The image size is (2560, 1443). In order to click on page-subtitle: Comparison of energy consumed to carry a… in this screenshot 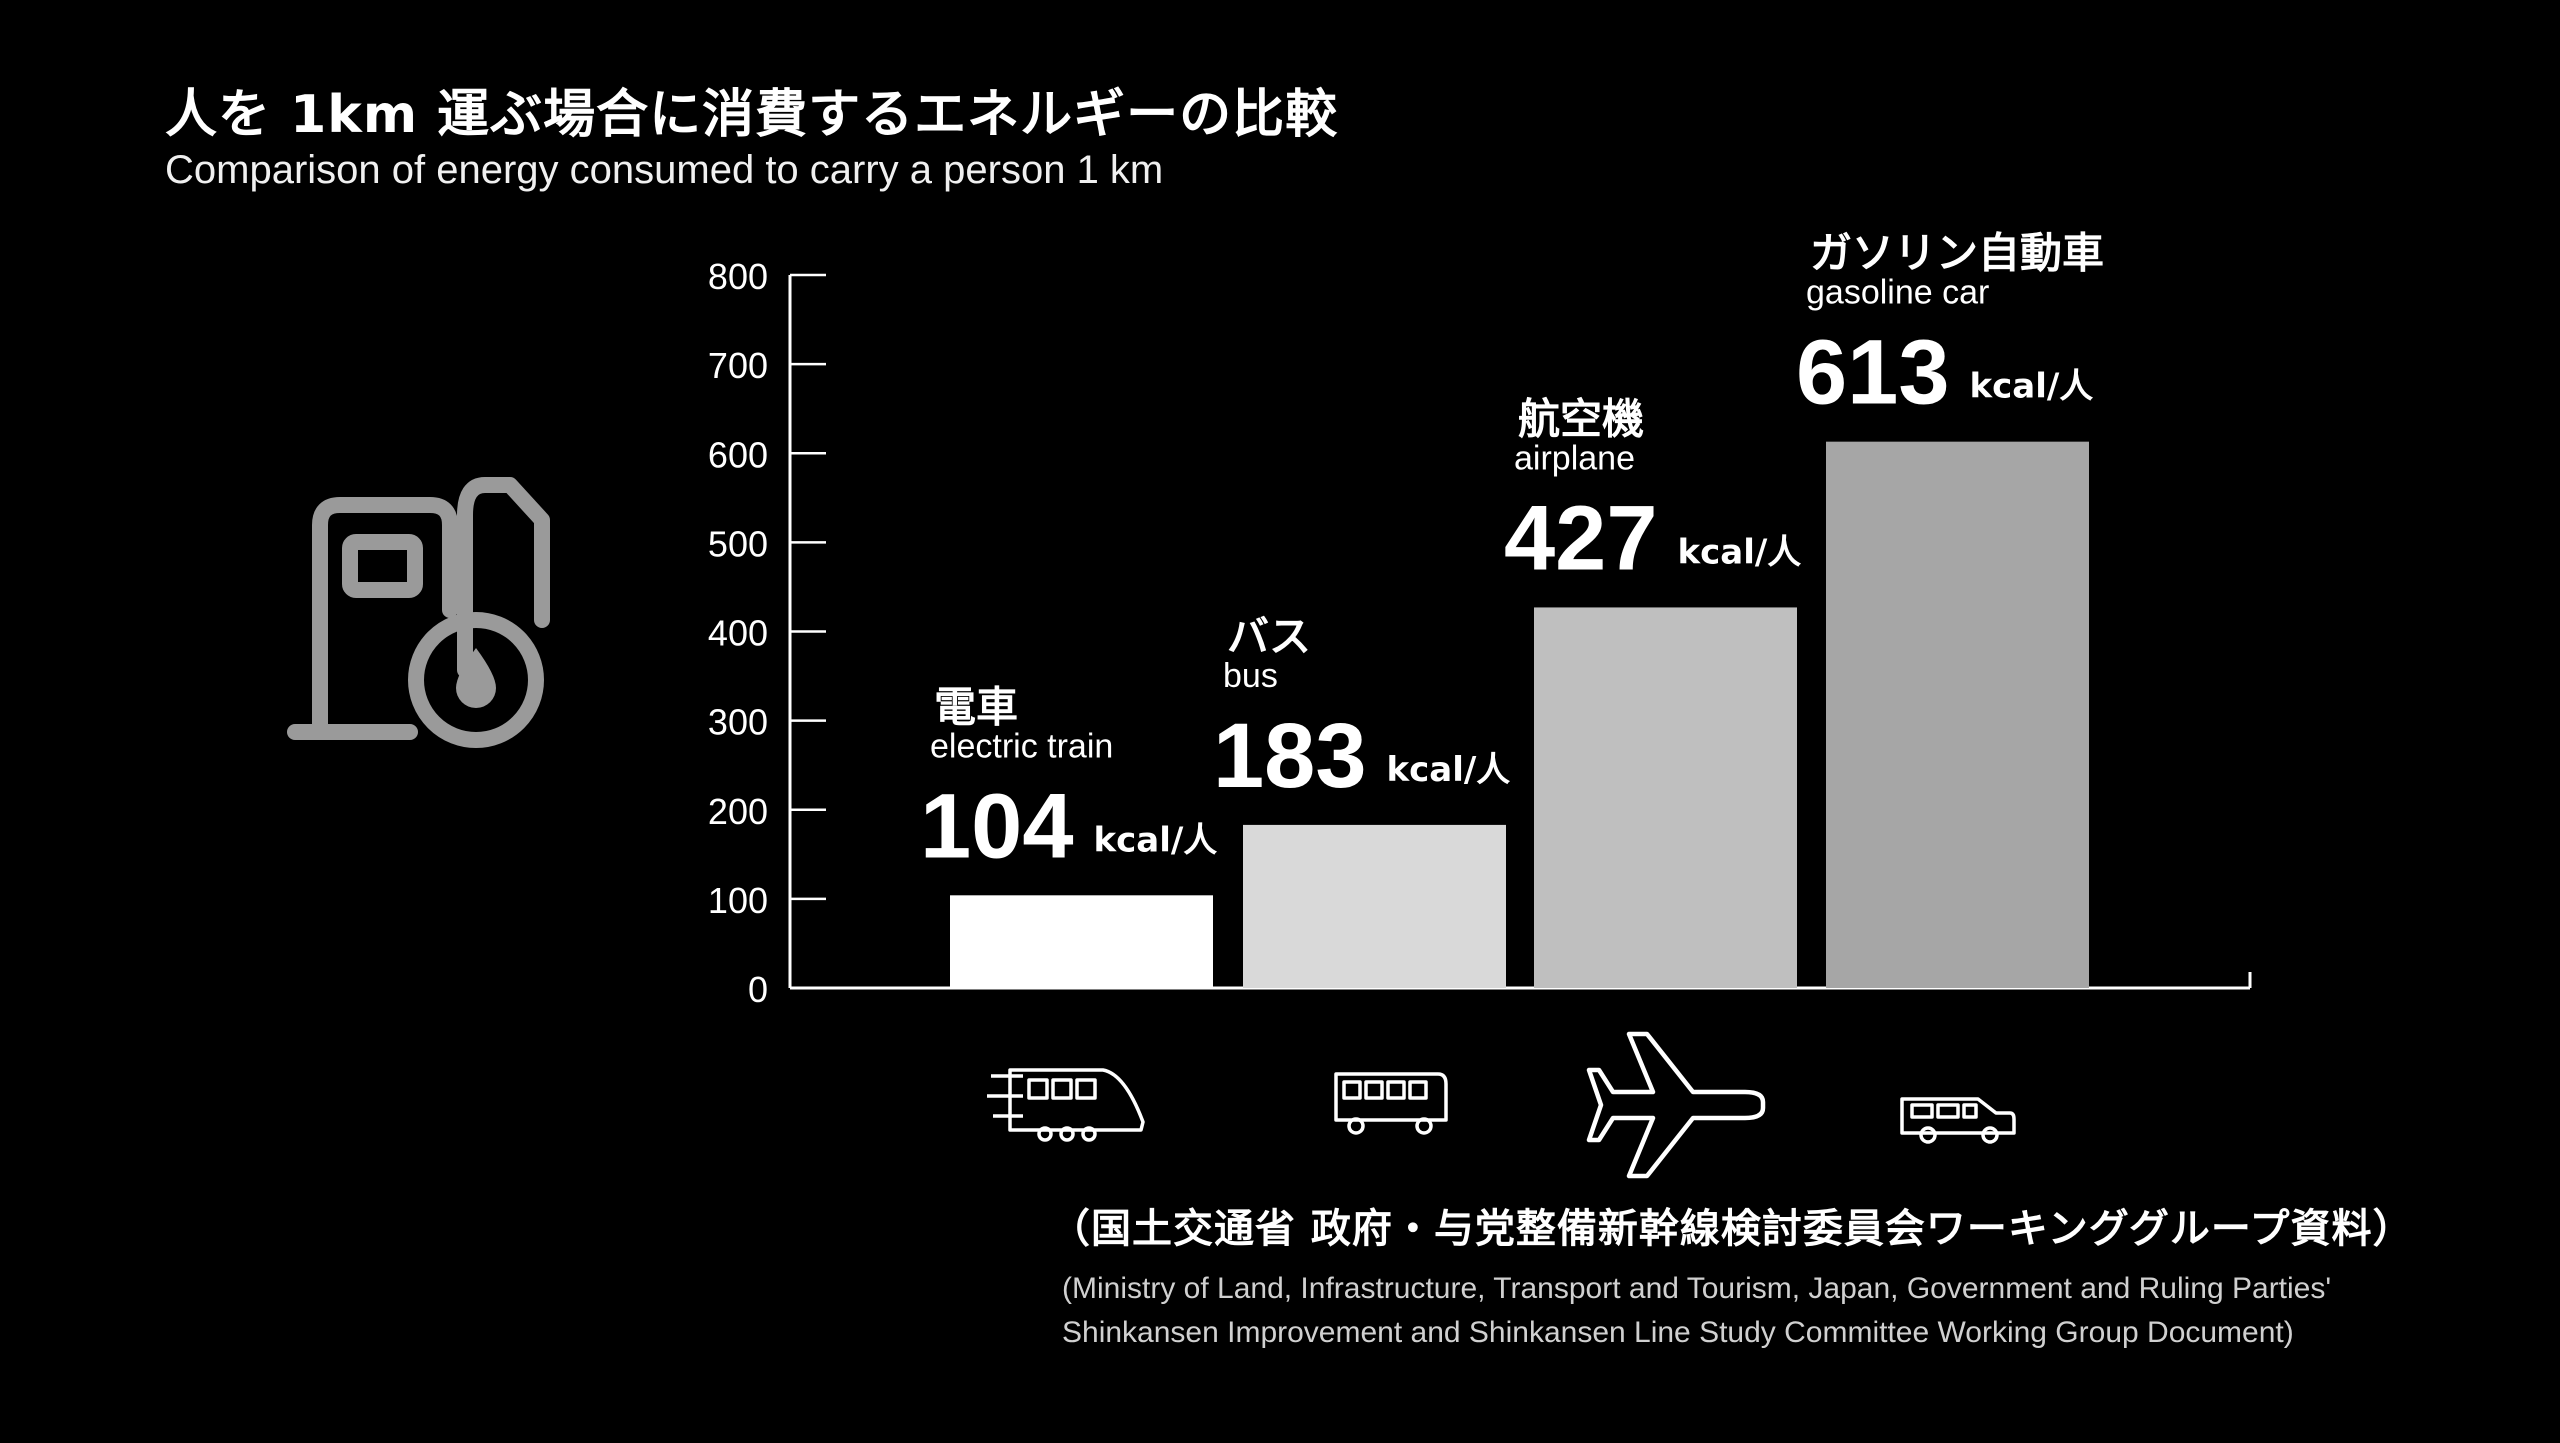, I will do `click(664, 170)`.